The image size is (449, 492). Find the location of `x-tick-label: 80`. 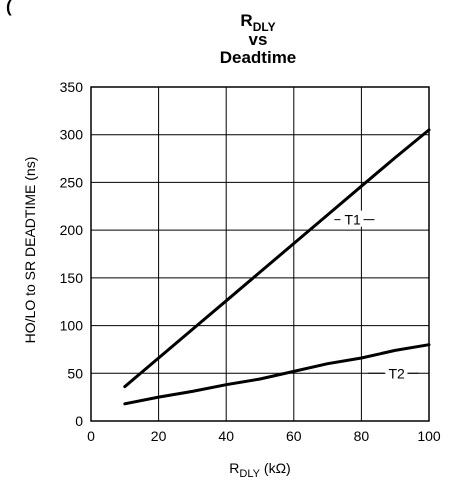

x-tick-label: 80 is located at coordinates (362, 436).